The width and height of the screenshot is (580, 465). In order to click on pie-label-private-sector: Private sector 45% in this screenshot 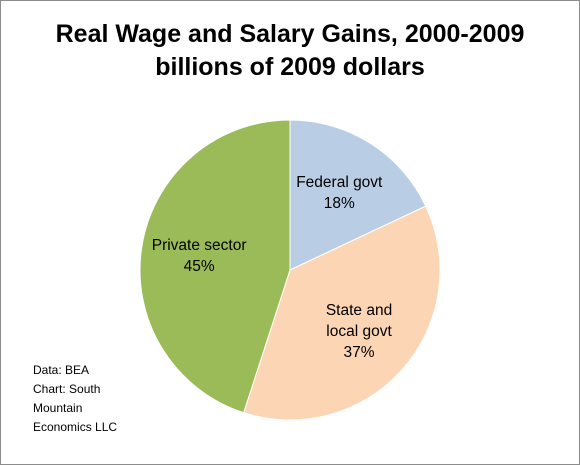, I will do `click(199, 256)`.